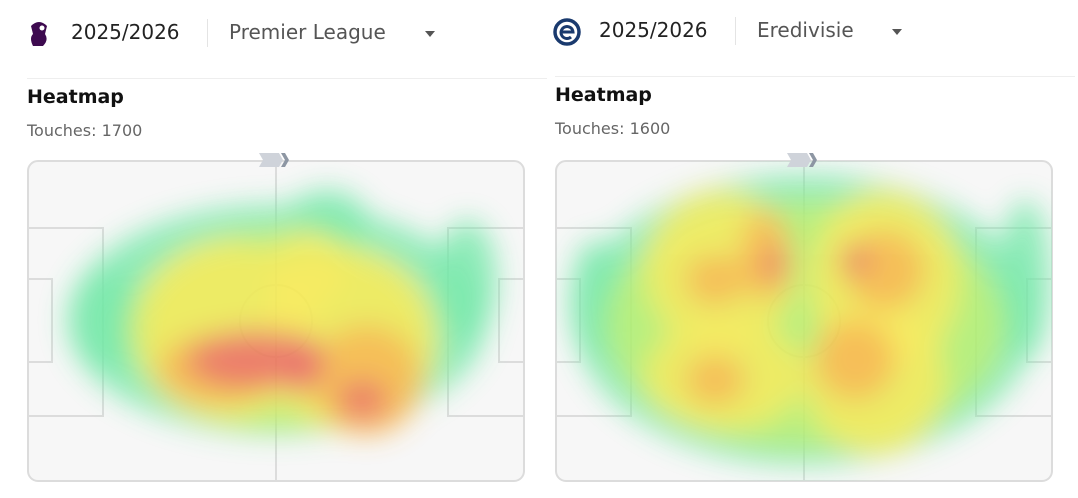  What do you see at coordinates (613, 128) in the screenshot?
I see `touches: Touches: 1600` at bounding box center [613, 128].